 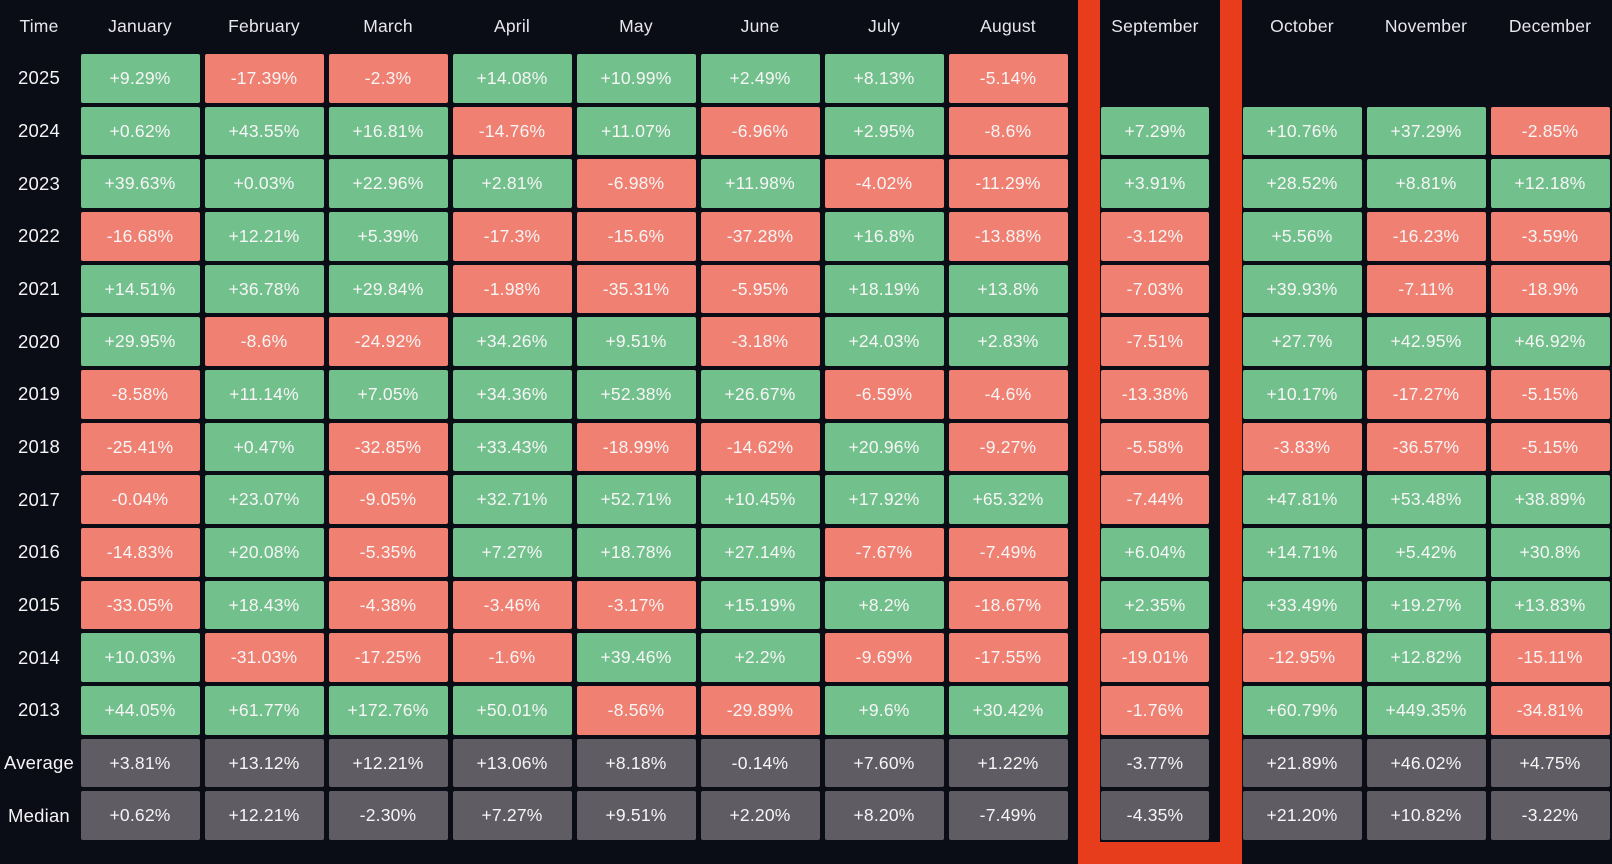 What do you see at coordinates (760, 447) in the screenshot?
I see `cell-2018-june: -14.62%` at bounding box center [760, 447].